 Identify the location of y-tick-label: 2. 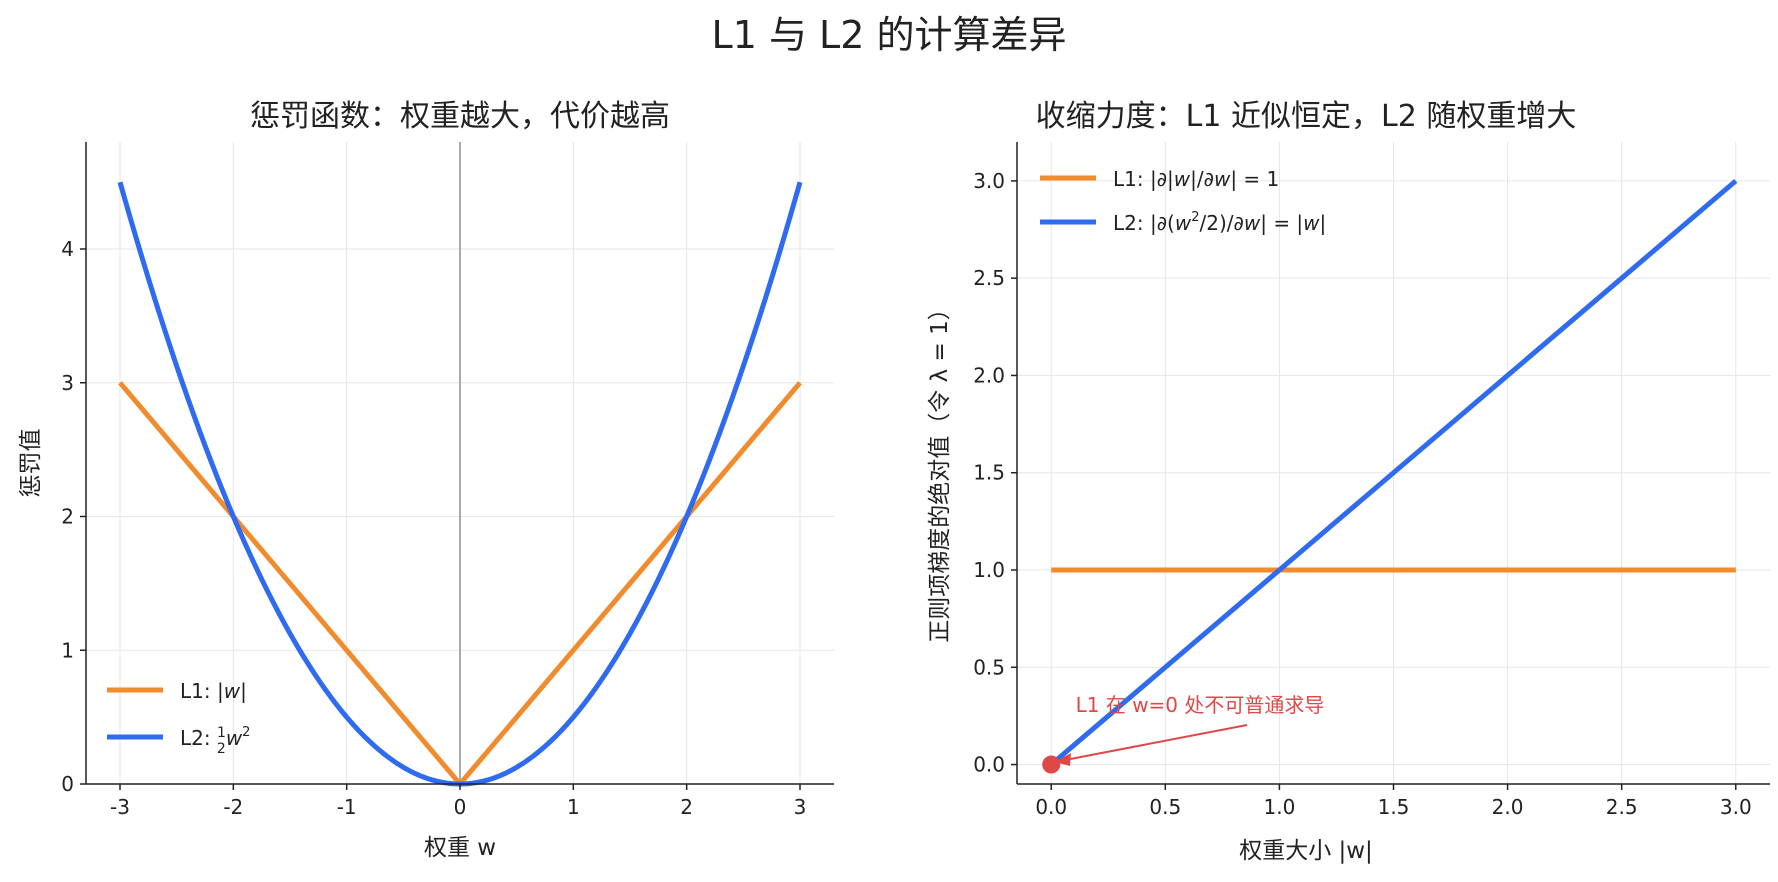
(67, 517).